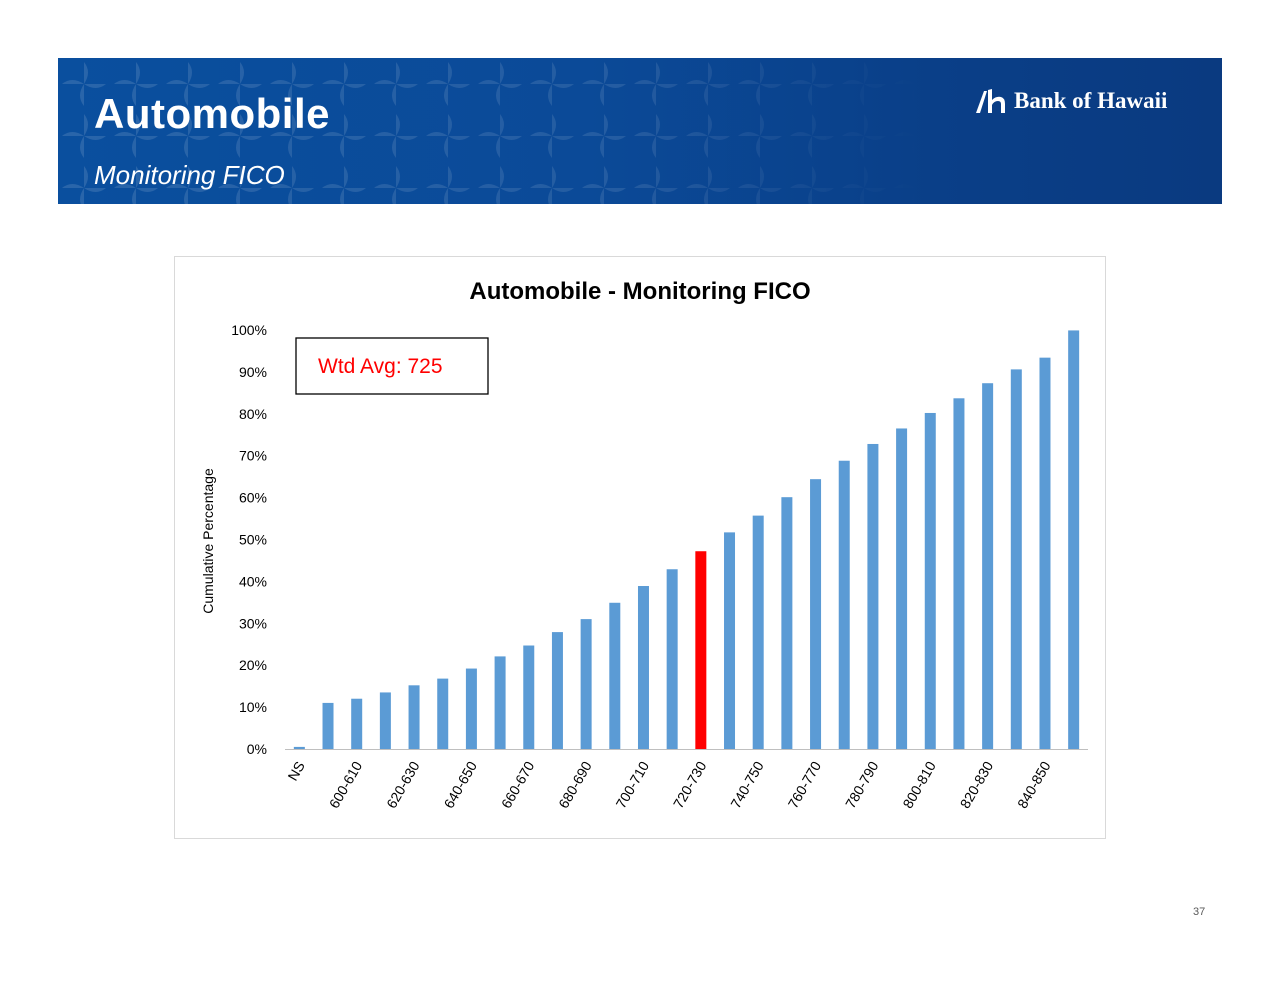 Image resolution: width=1280 pixels, height=989 pixels. Describe the element at coordinates (403, 784) in the screenshot. I see `x-tick-label: 620-630` at that location.